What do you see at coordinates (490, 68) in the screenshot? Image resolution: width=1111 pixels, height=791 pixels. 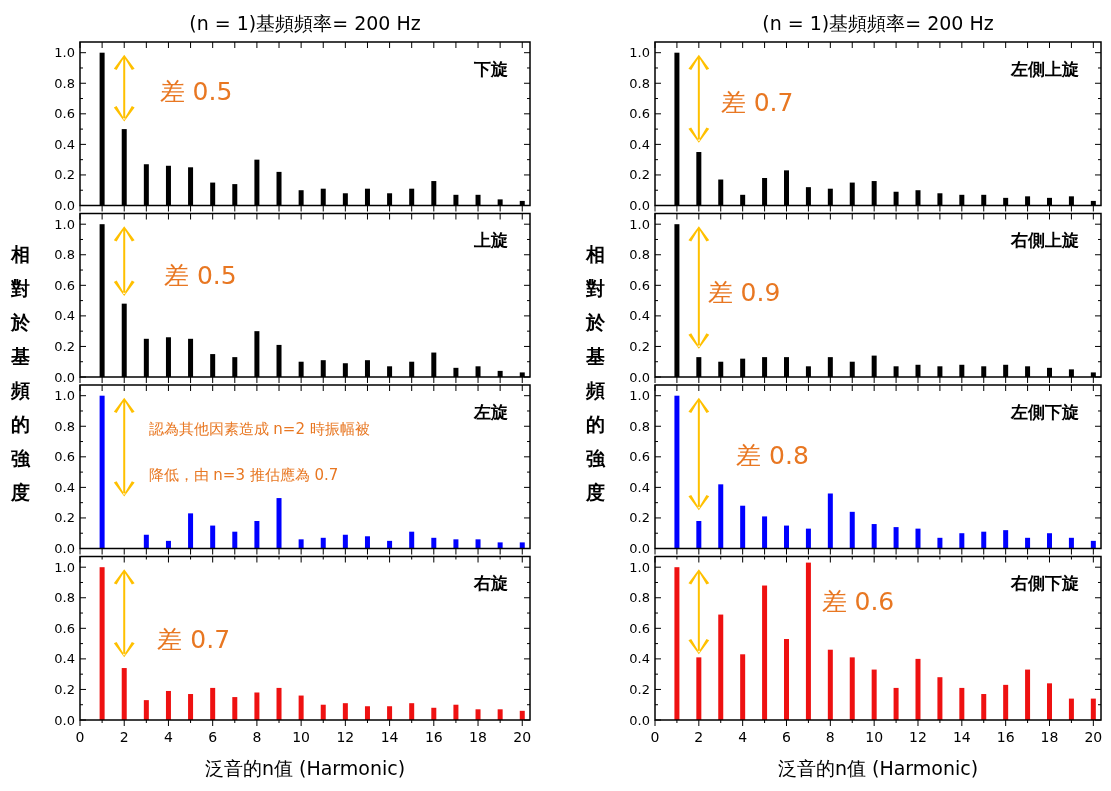 I see `annotation: 下旋` at bounding box center [490, 68].